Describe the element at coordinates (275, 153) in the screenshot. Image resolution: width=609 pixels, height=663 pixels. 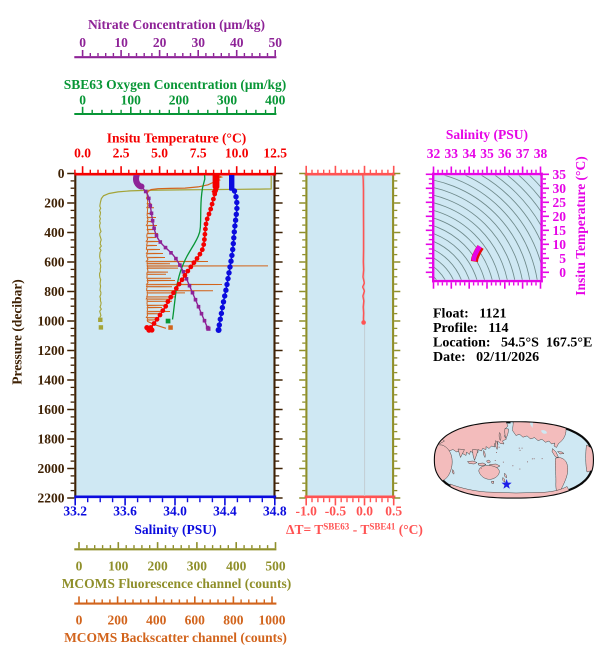
I see `svg-text: 12.5` at that location.